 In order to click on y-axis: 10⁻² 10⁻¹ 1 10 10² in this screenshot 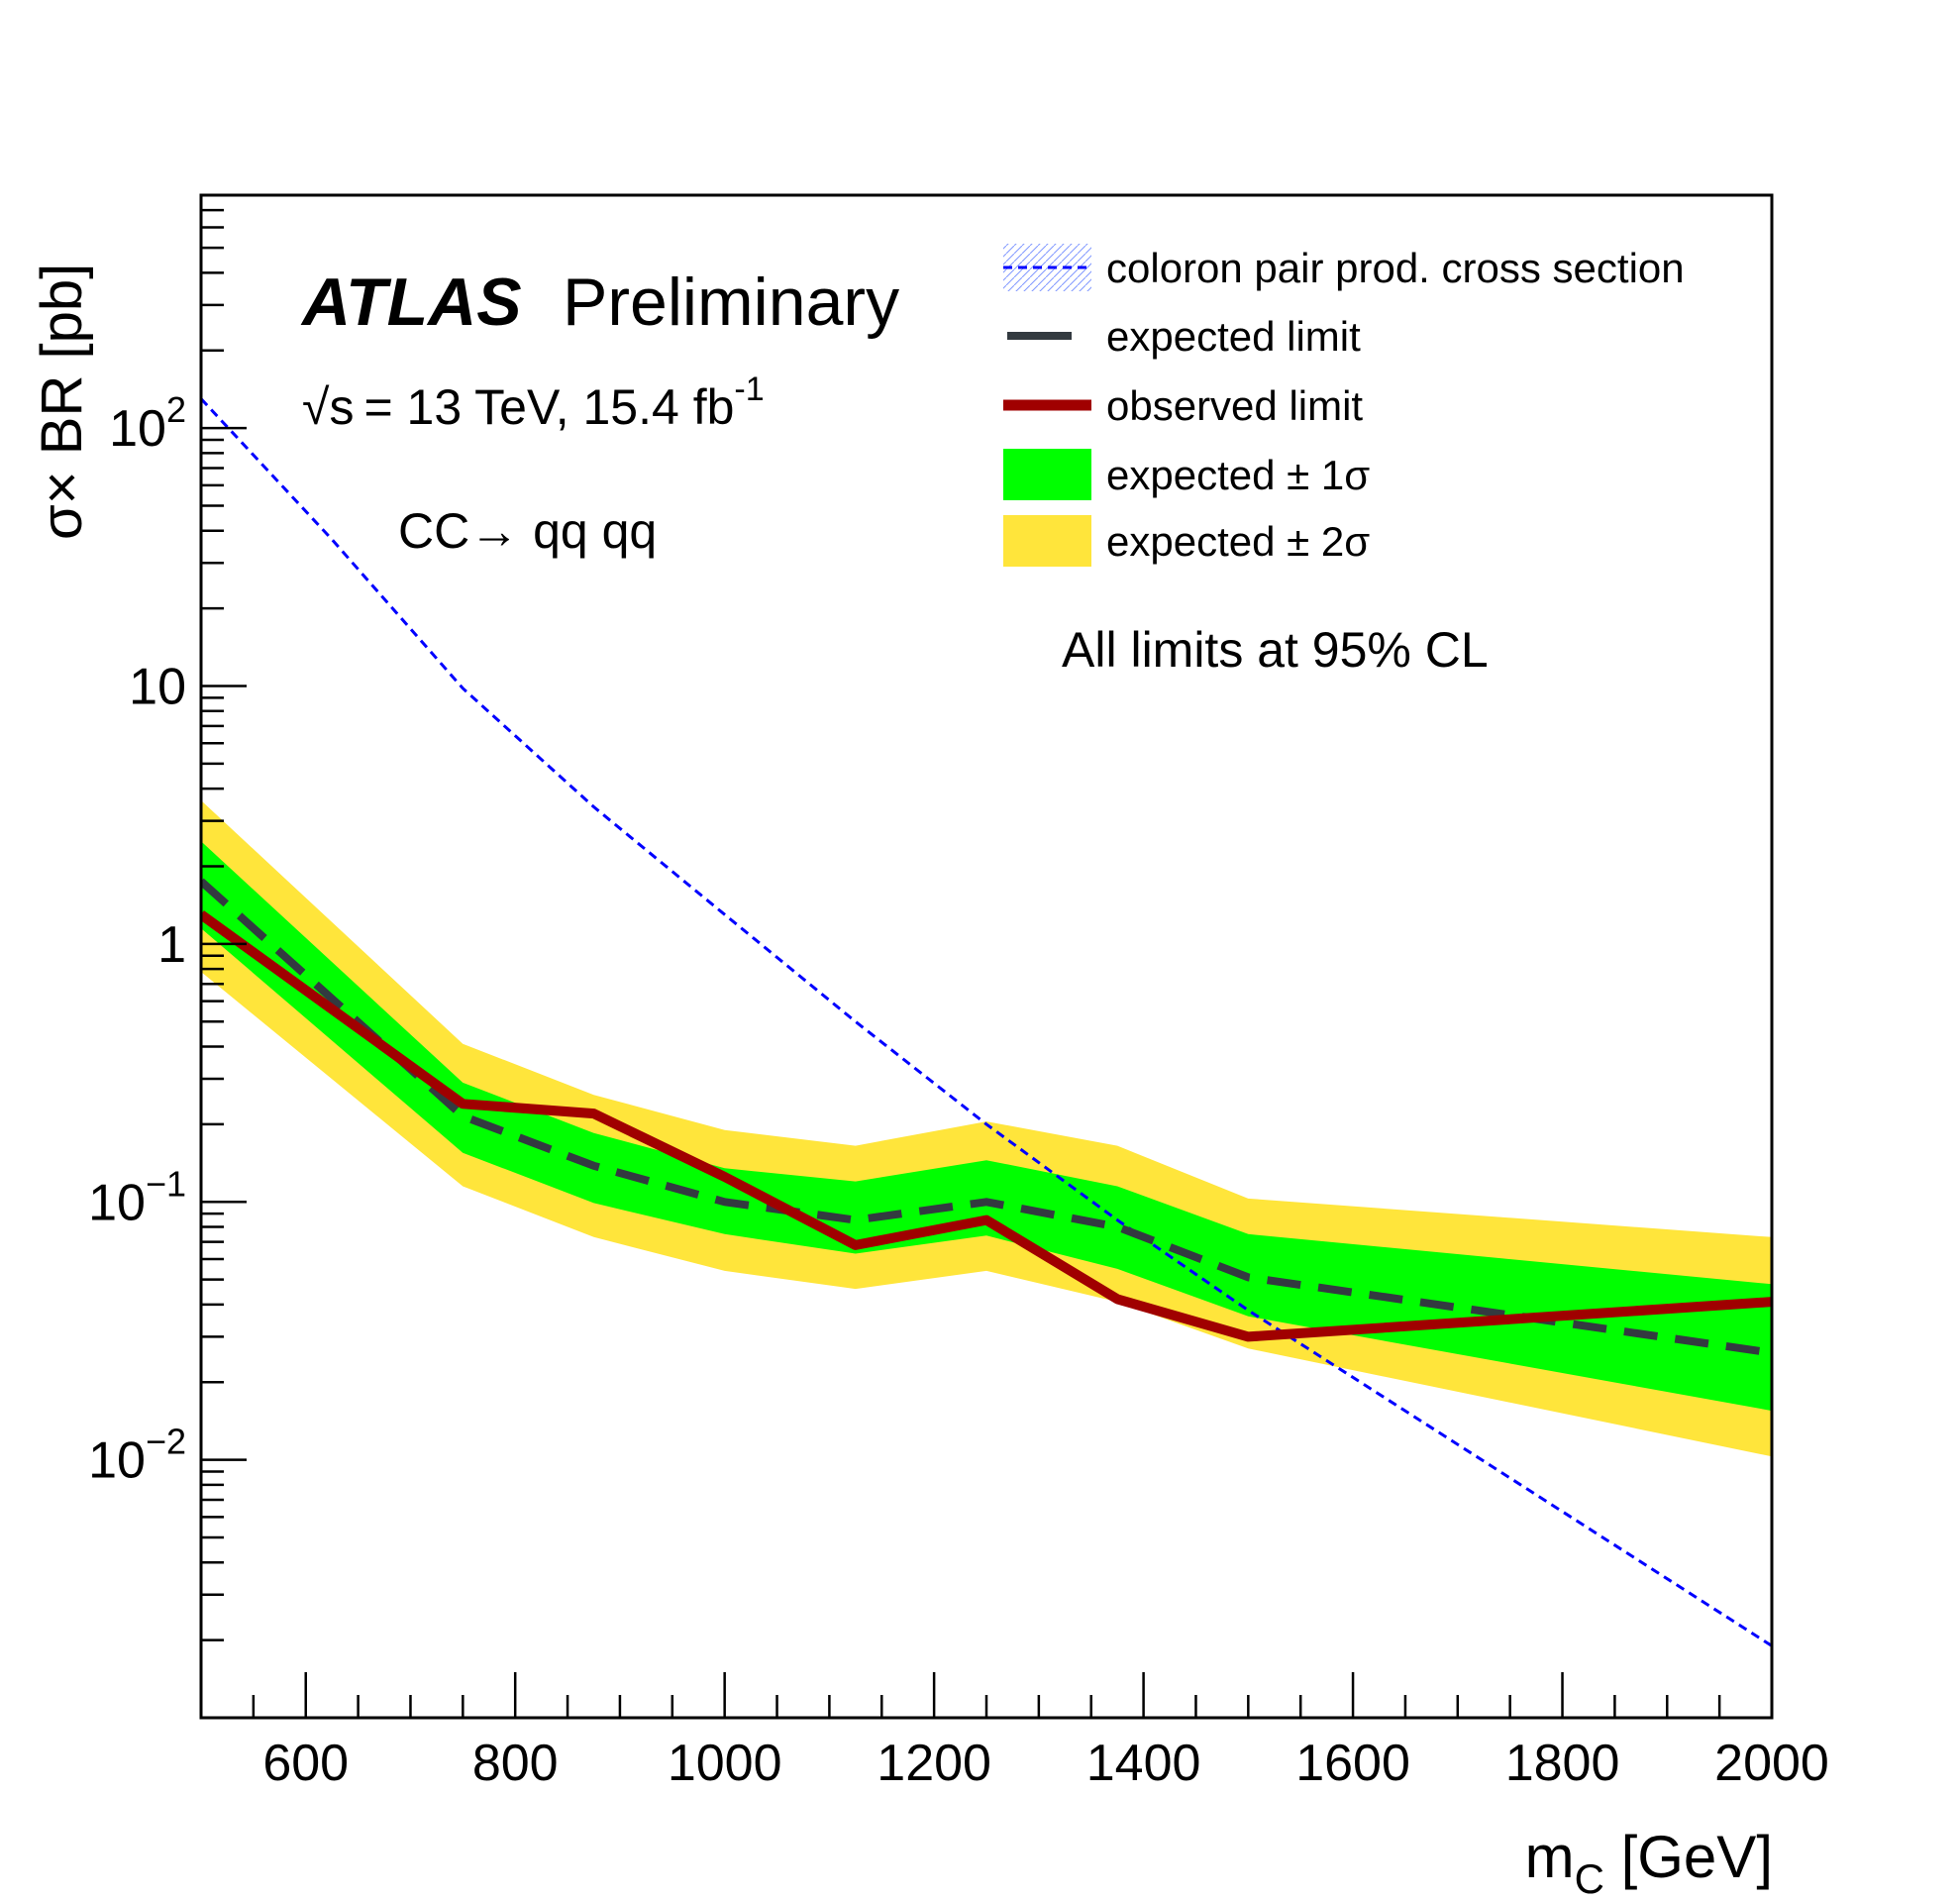, I will do `click(168, 956)`.